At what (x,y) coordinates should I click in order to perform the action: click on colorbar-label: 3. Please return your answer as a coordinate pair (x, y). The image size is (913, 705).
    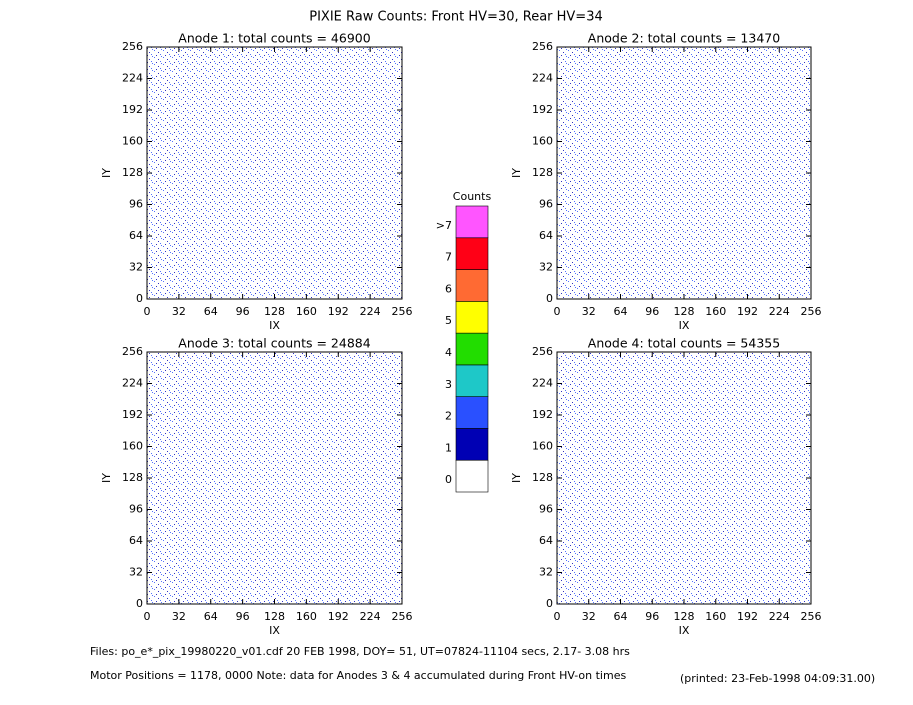
    Looking at the image, I should click on (448, 384).